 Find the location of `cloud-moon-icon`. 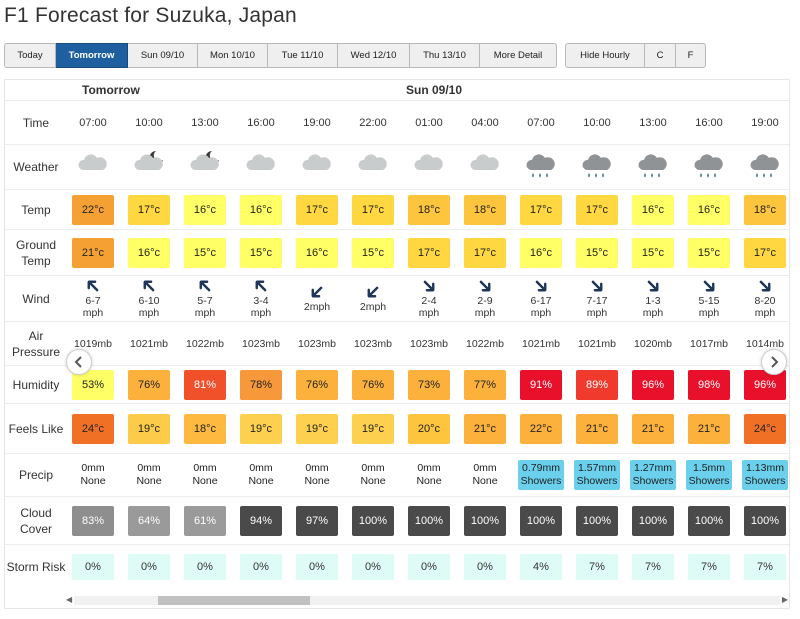

cloud-moon-icon is located at coordinates (149, 167).